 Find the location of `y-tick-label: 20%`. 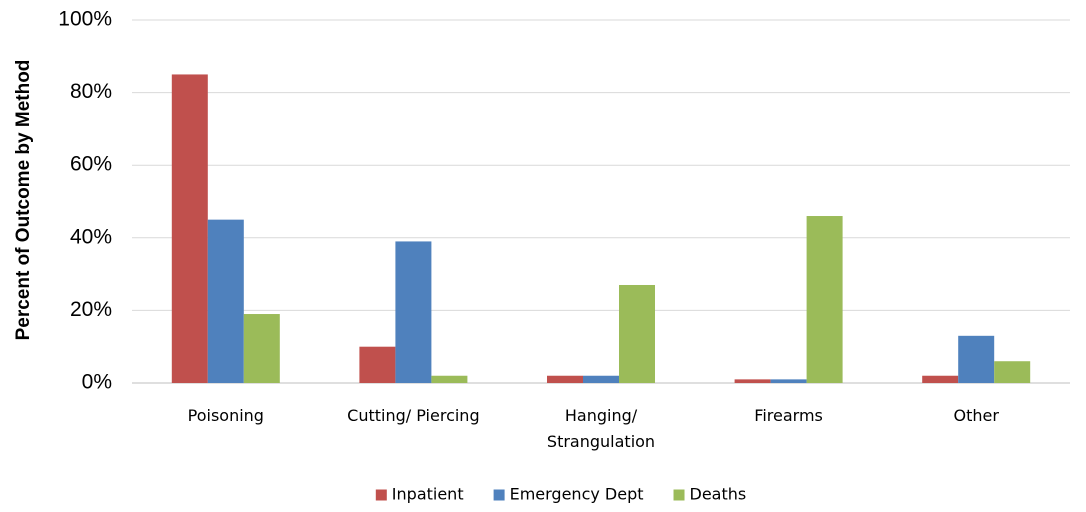

y-tick-label: 20% is located at coordinates (91, 309).